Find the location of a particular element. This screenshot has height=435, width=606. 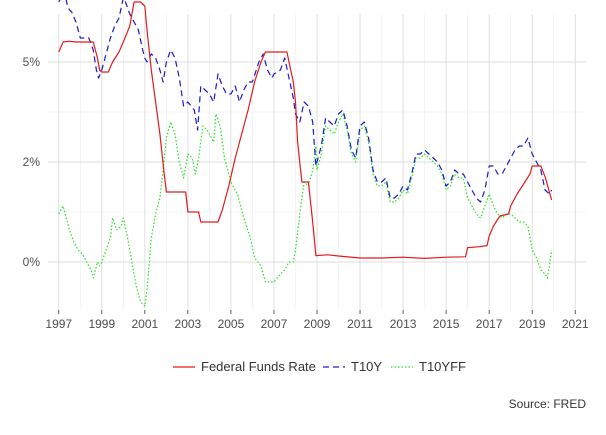

x-tick-label: 2011 is located at coordinates (360, 324).